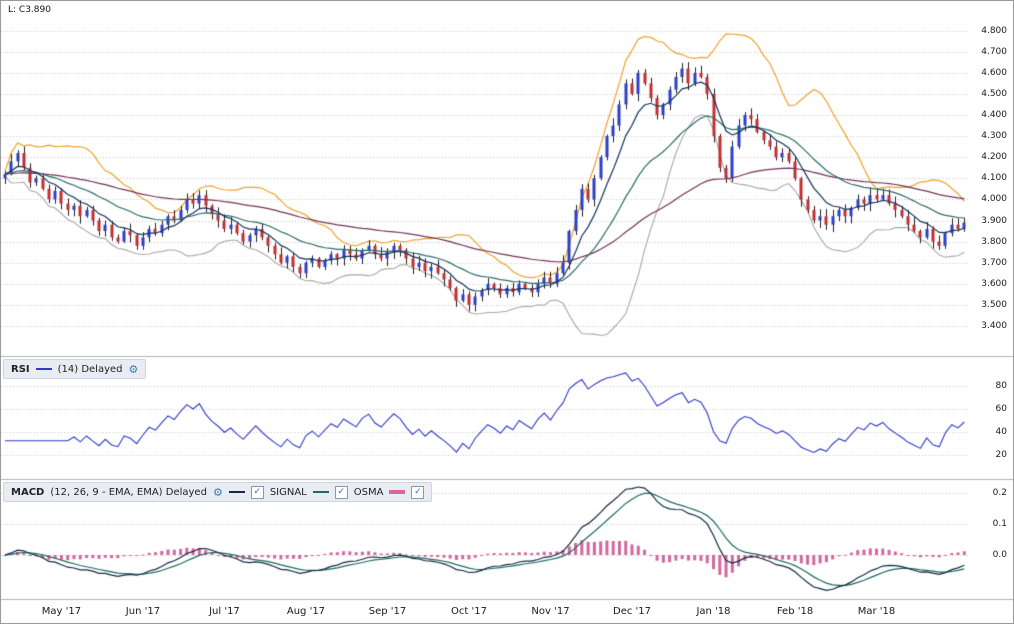 This screenshot has height=624, width=1014. Describe the element at coordinates (468, 611) in the screenshot. I see `x-axis-label: Oct '17` at that location.